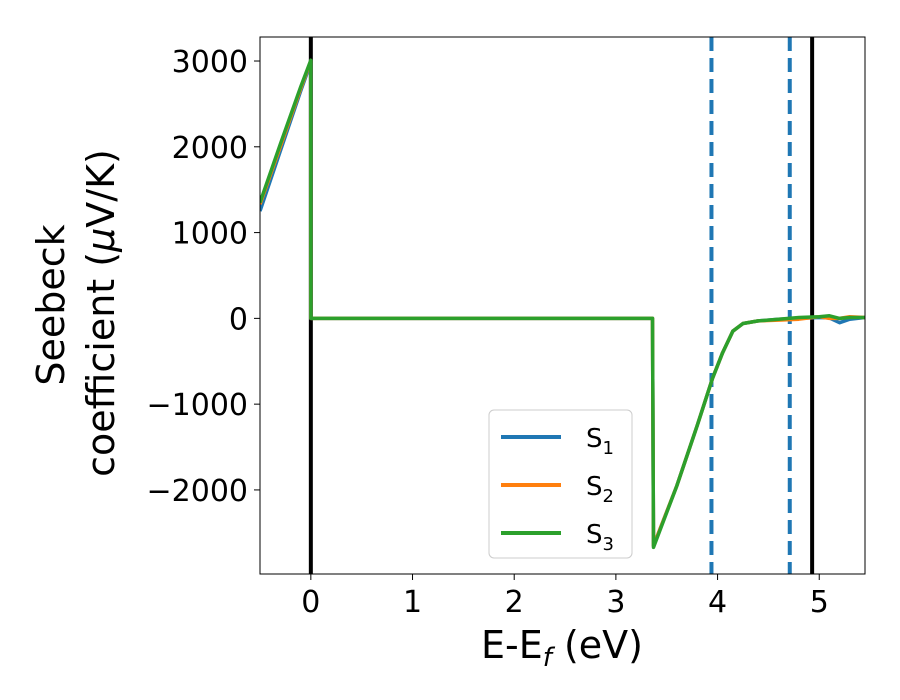 The height and width of the screenshot is (700, 900). Describe the element at coordinates (197, 491) in the screenshot. I see `y-tick-label: −2000` at that location.